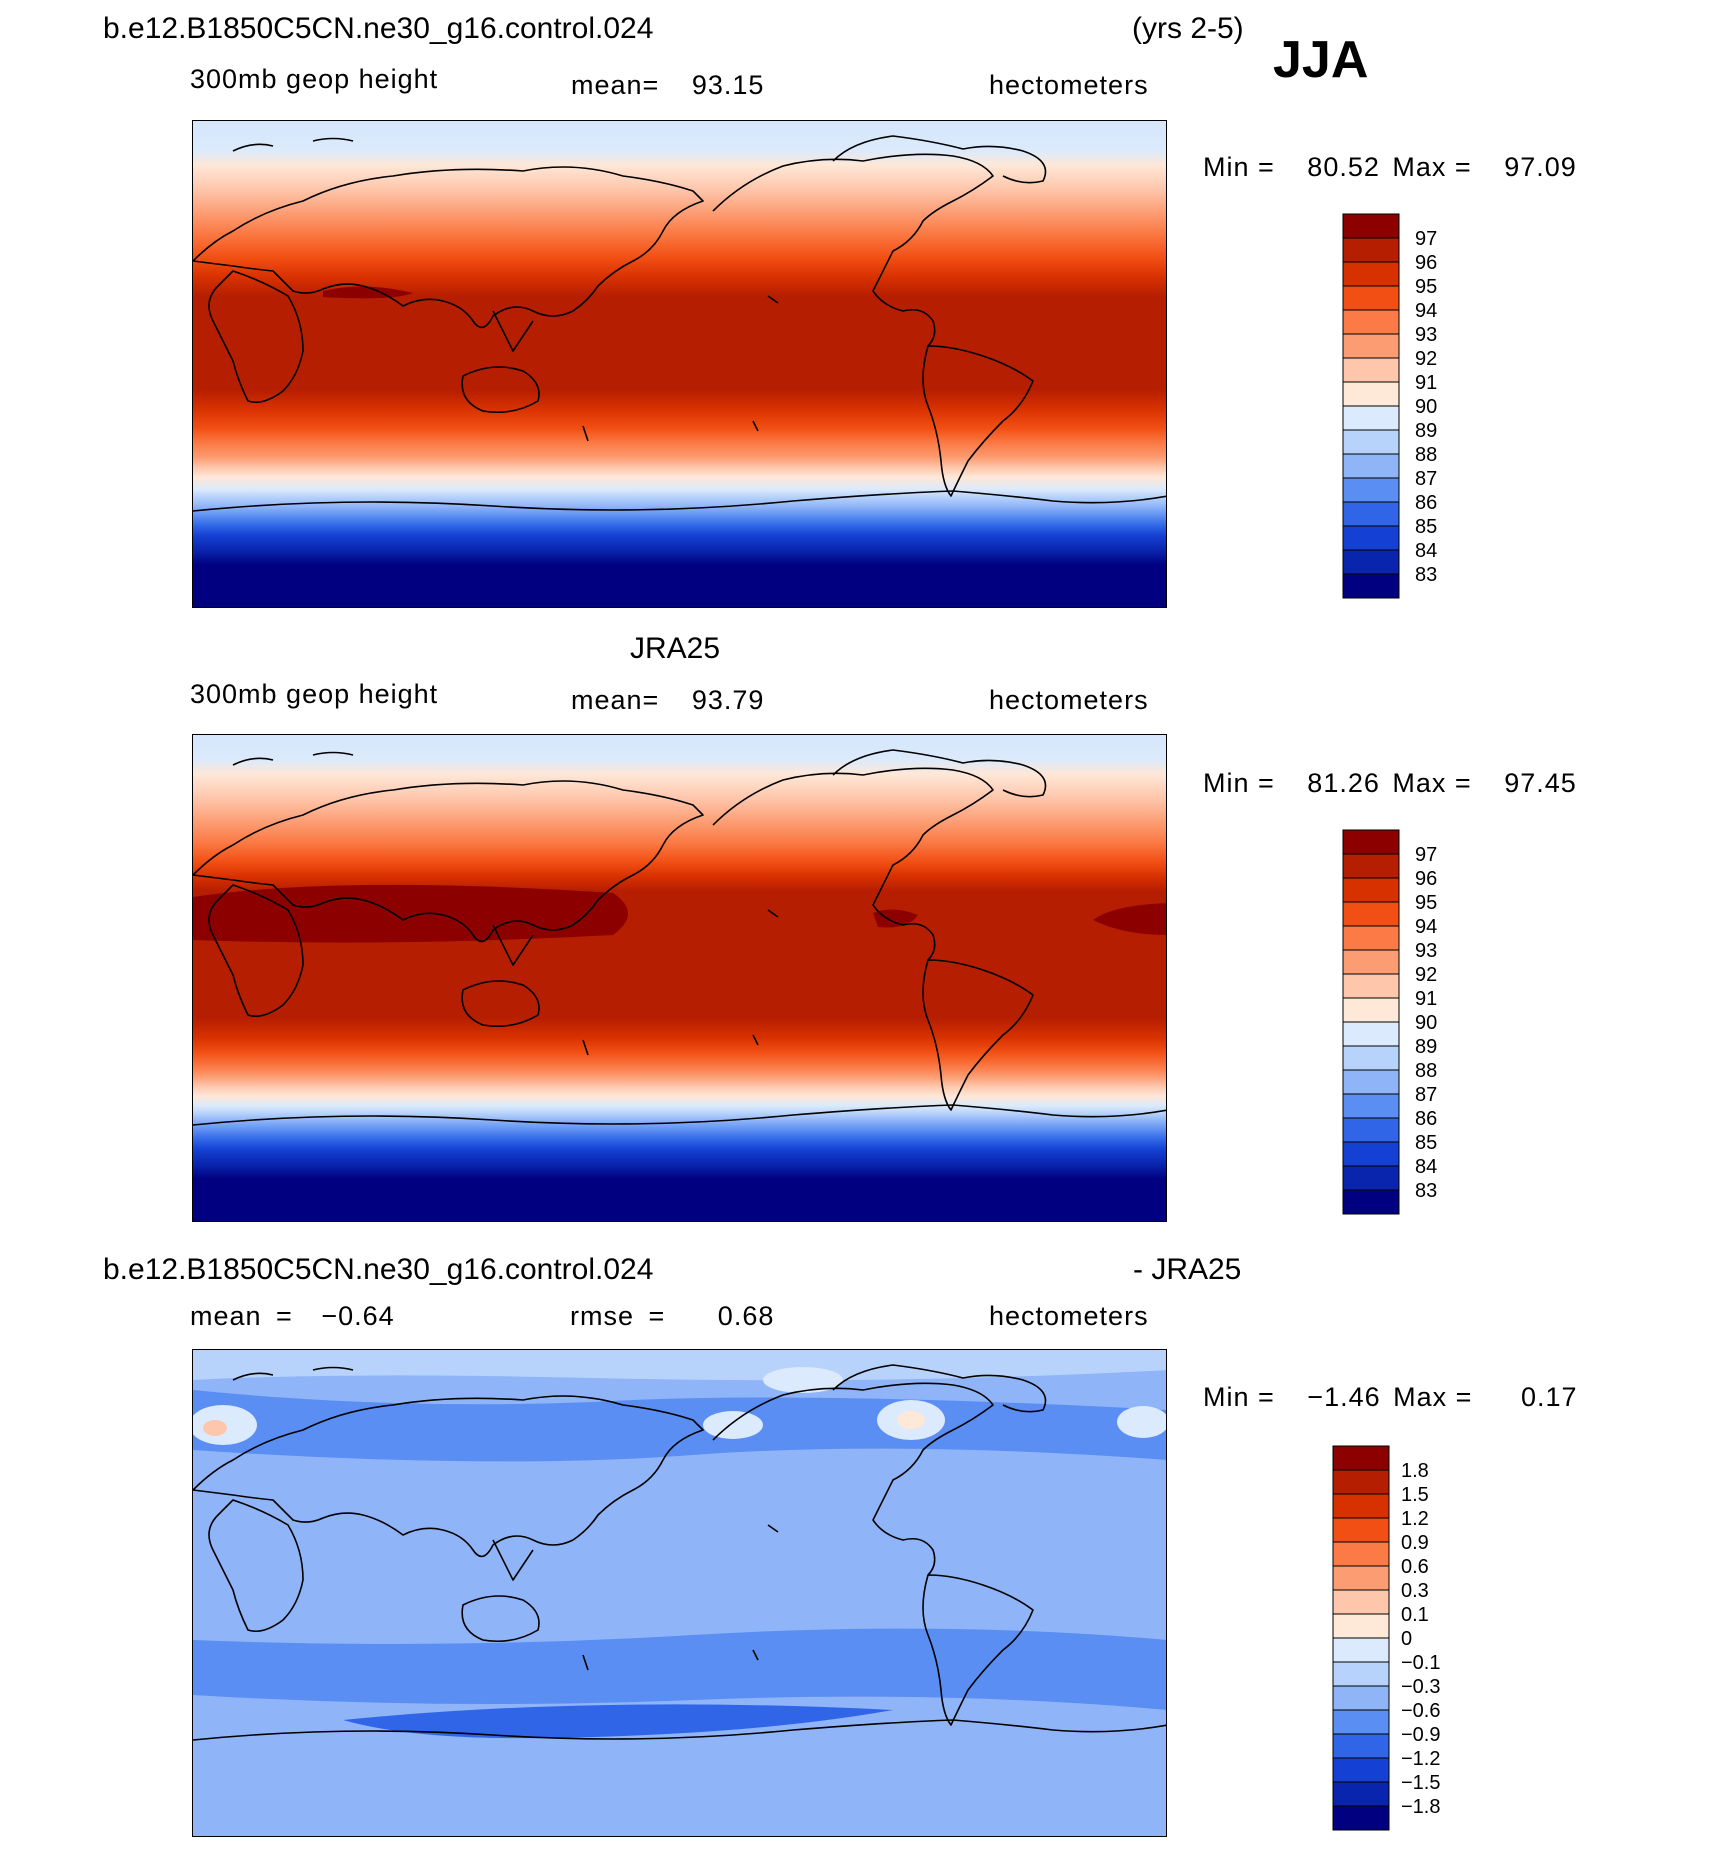 The width and height of the screenshot is (1710, 1869). What do you see at coordinates (1141, 1422) in the screenshot?
I see `panel3-anomaly-atlantic` at bounding box center [1141, 1422].